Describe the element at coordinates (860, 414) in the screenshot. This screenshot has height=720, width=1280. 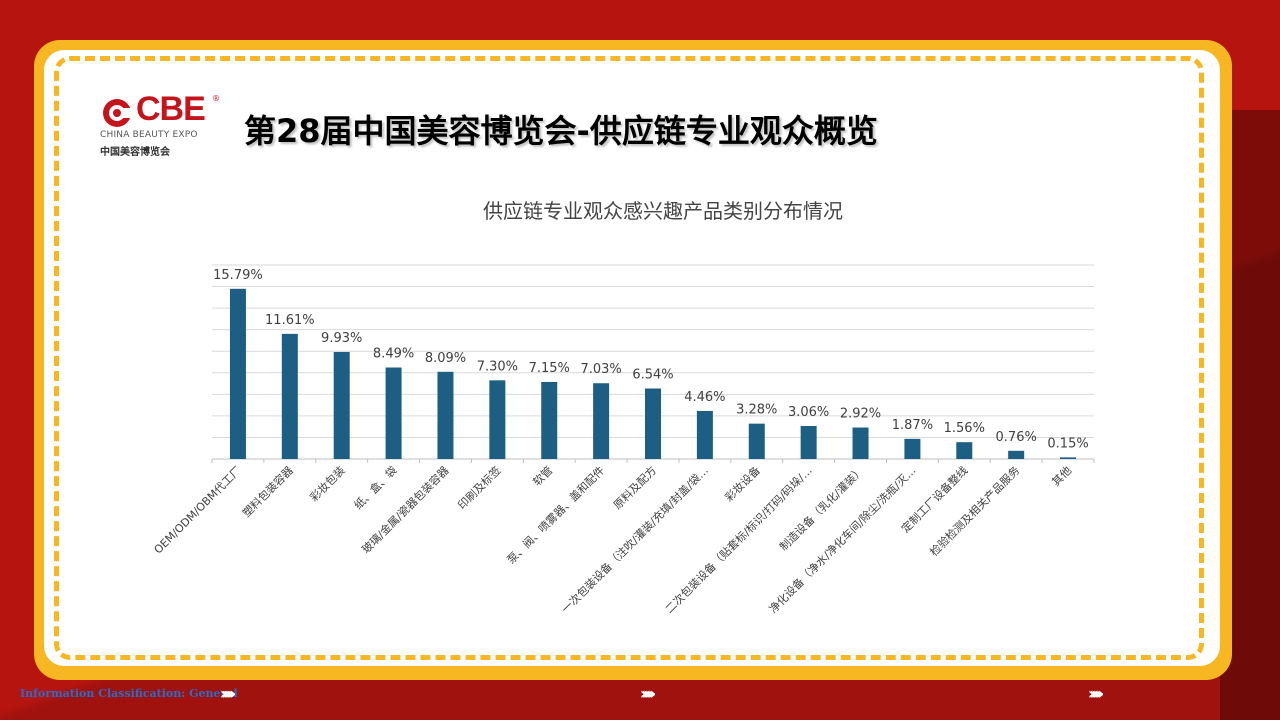
I see `data-label: 2.92%` at that location.